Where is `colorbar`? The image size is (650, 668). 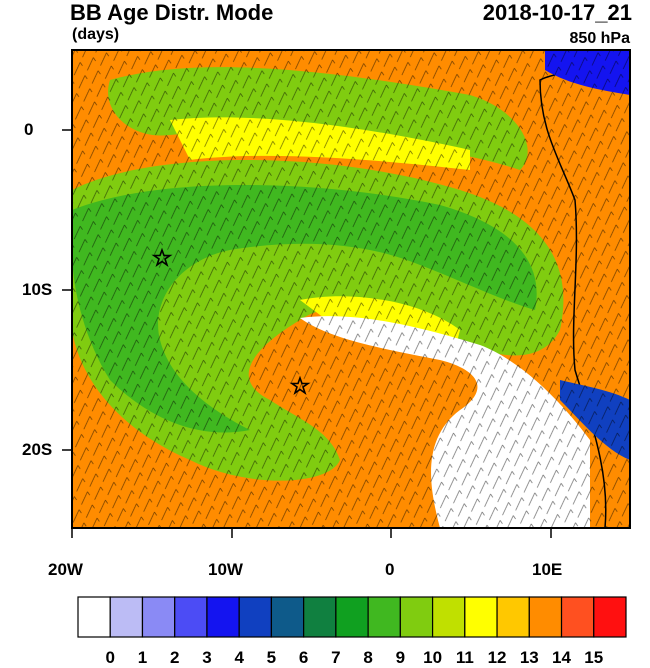 colorbar is located at coordinates (352, 617).